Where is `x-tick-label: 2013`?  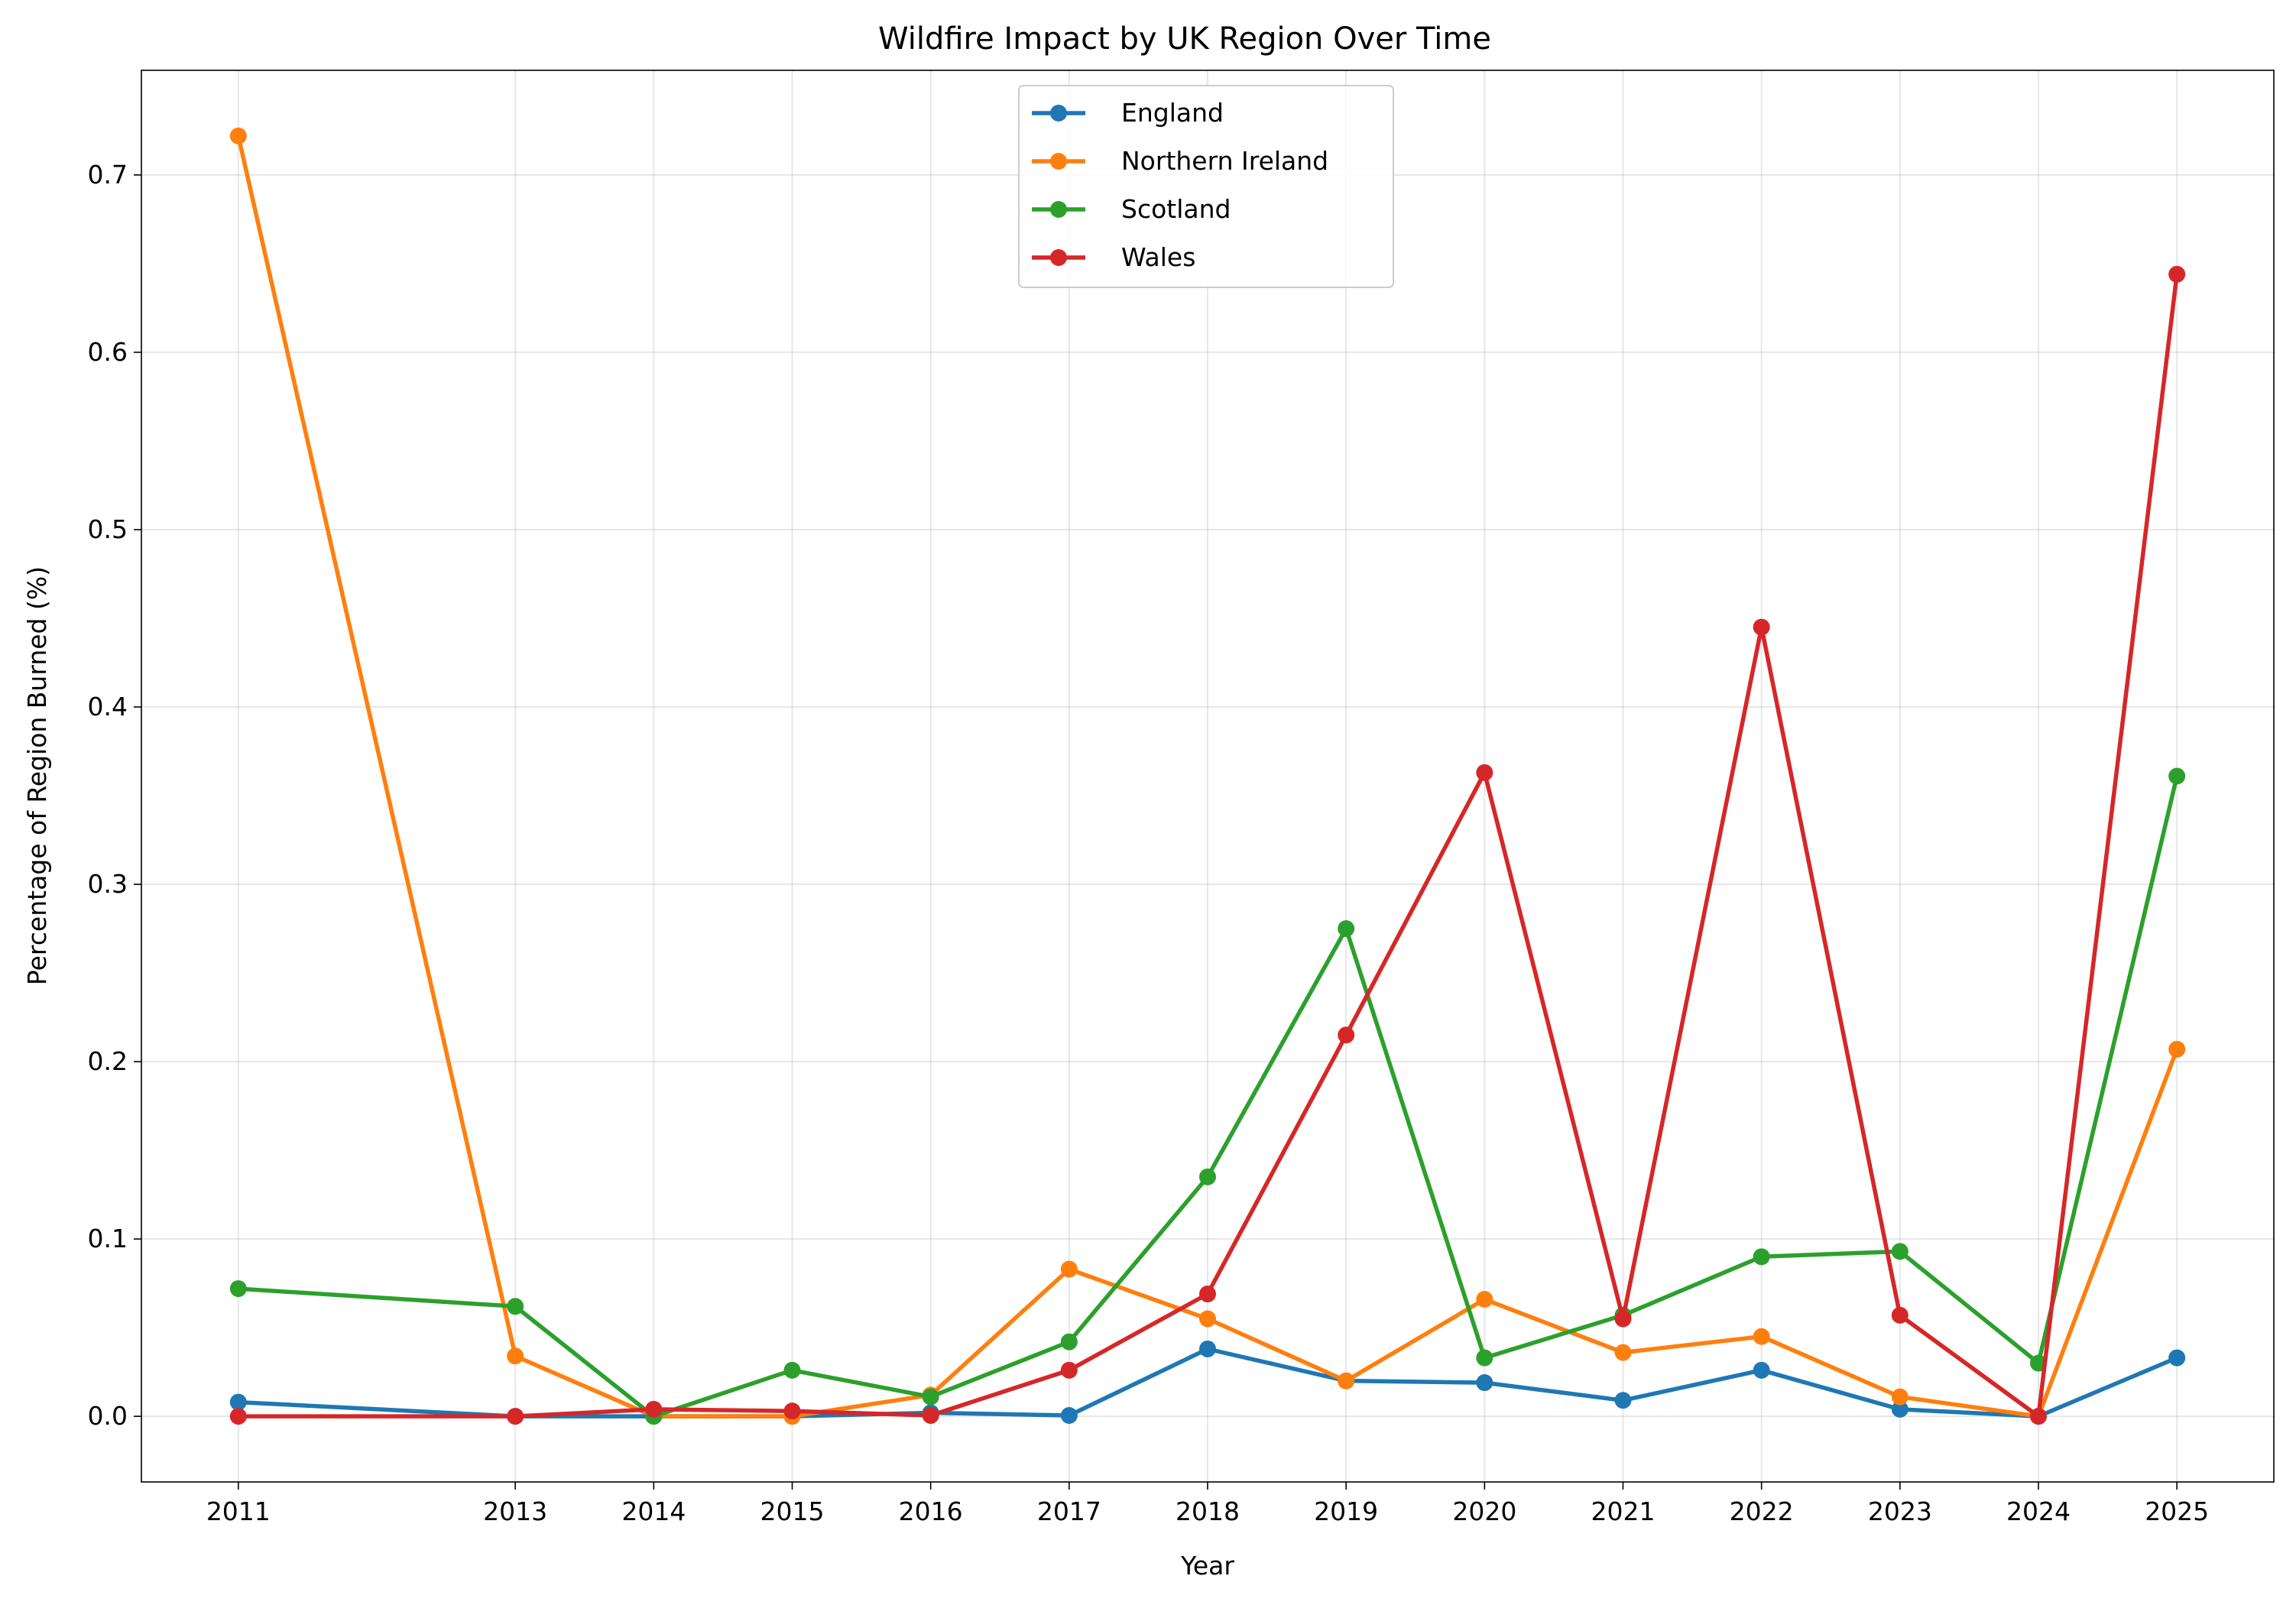
x-tick-label: 2013 is located at coordinates (515, 1511).